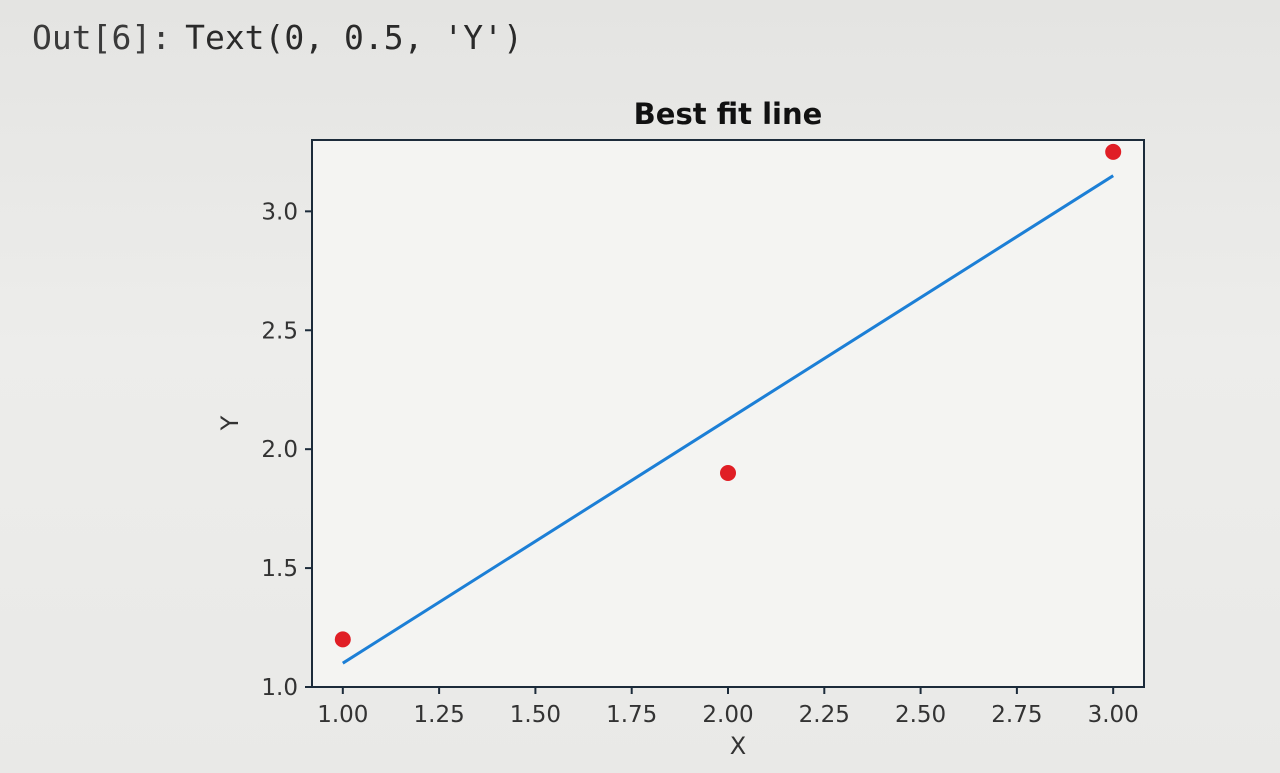 The width and height of the screenshot is (1280, 773). What do you see at coordinates (535, 715) in the screenshot?
I see `x-tick-label: 1.50` at bounding box center [535, 715].